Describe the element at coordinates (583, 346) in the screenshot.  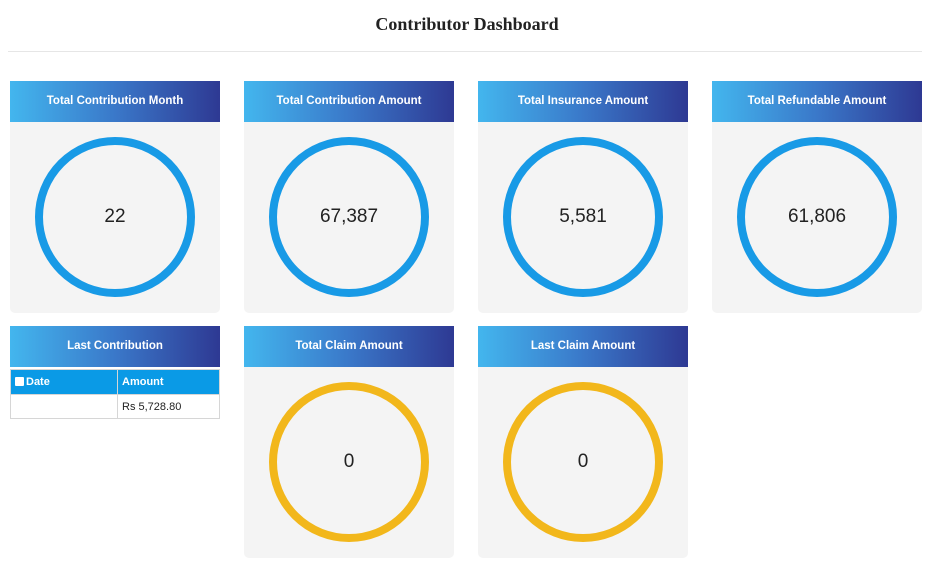
I see `card-title: Last Claim Amount` at that location.